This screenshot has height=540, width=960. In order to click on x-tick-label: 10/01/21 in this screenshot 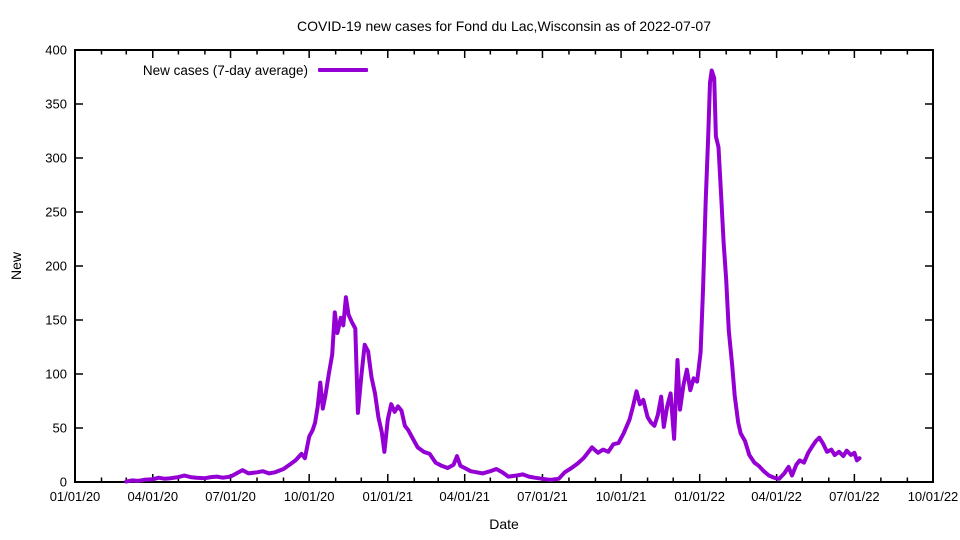, I will do `click(621, 496)`.